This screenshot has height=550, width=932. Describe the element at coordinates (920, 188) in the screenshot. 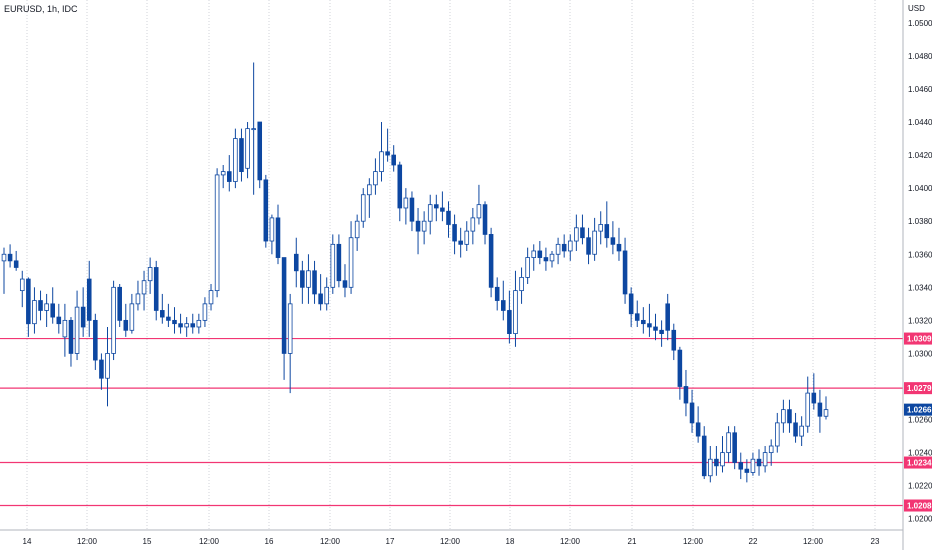

I see `y-tick-label: 1.0400` at that location.